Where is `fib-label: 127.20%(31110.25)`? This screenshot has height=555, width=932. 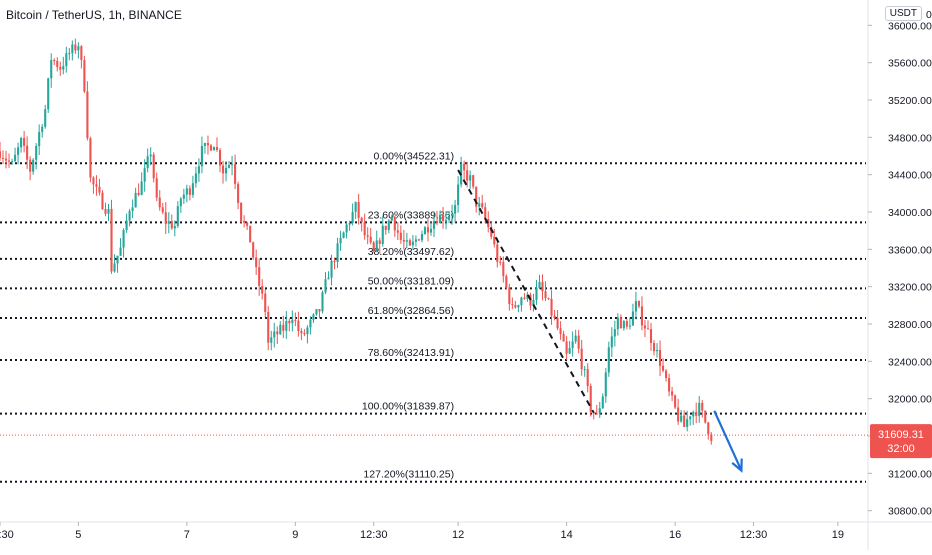 fib-label: 127.20%(31110.25) is located at coordinates (408, 475).